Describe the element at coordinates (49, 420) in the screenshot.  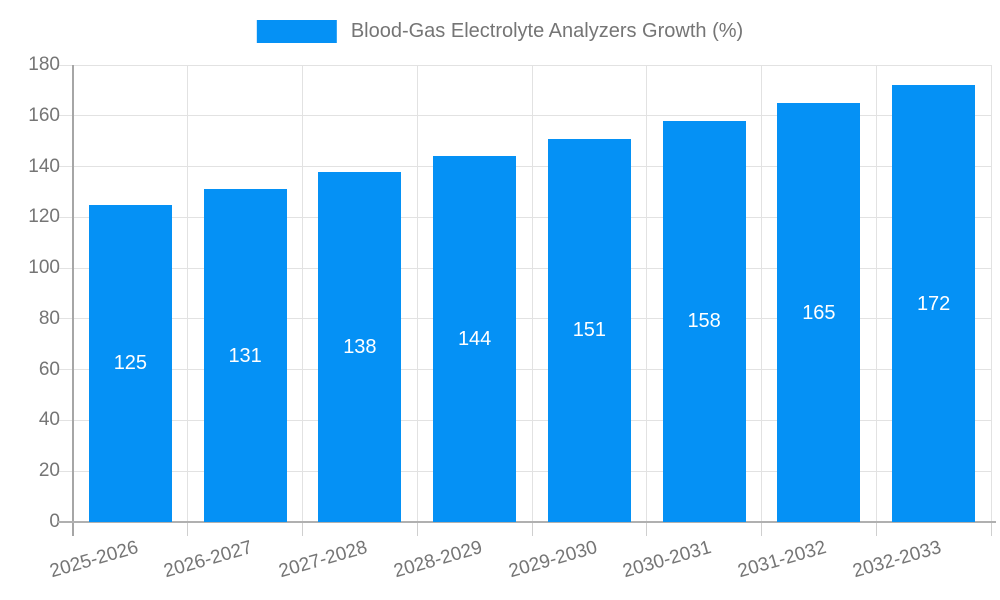
I see `y-tick-label: 40` at that location.